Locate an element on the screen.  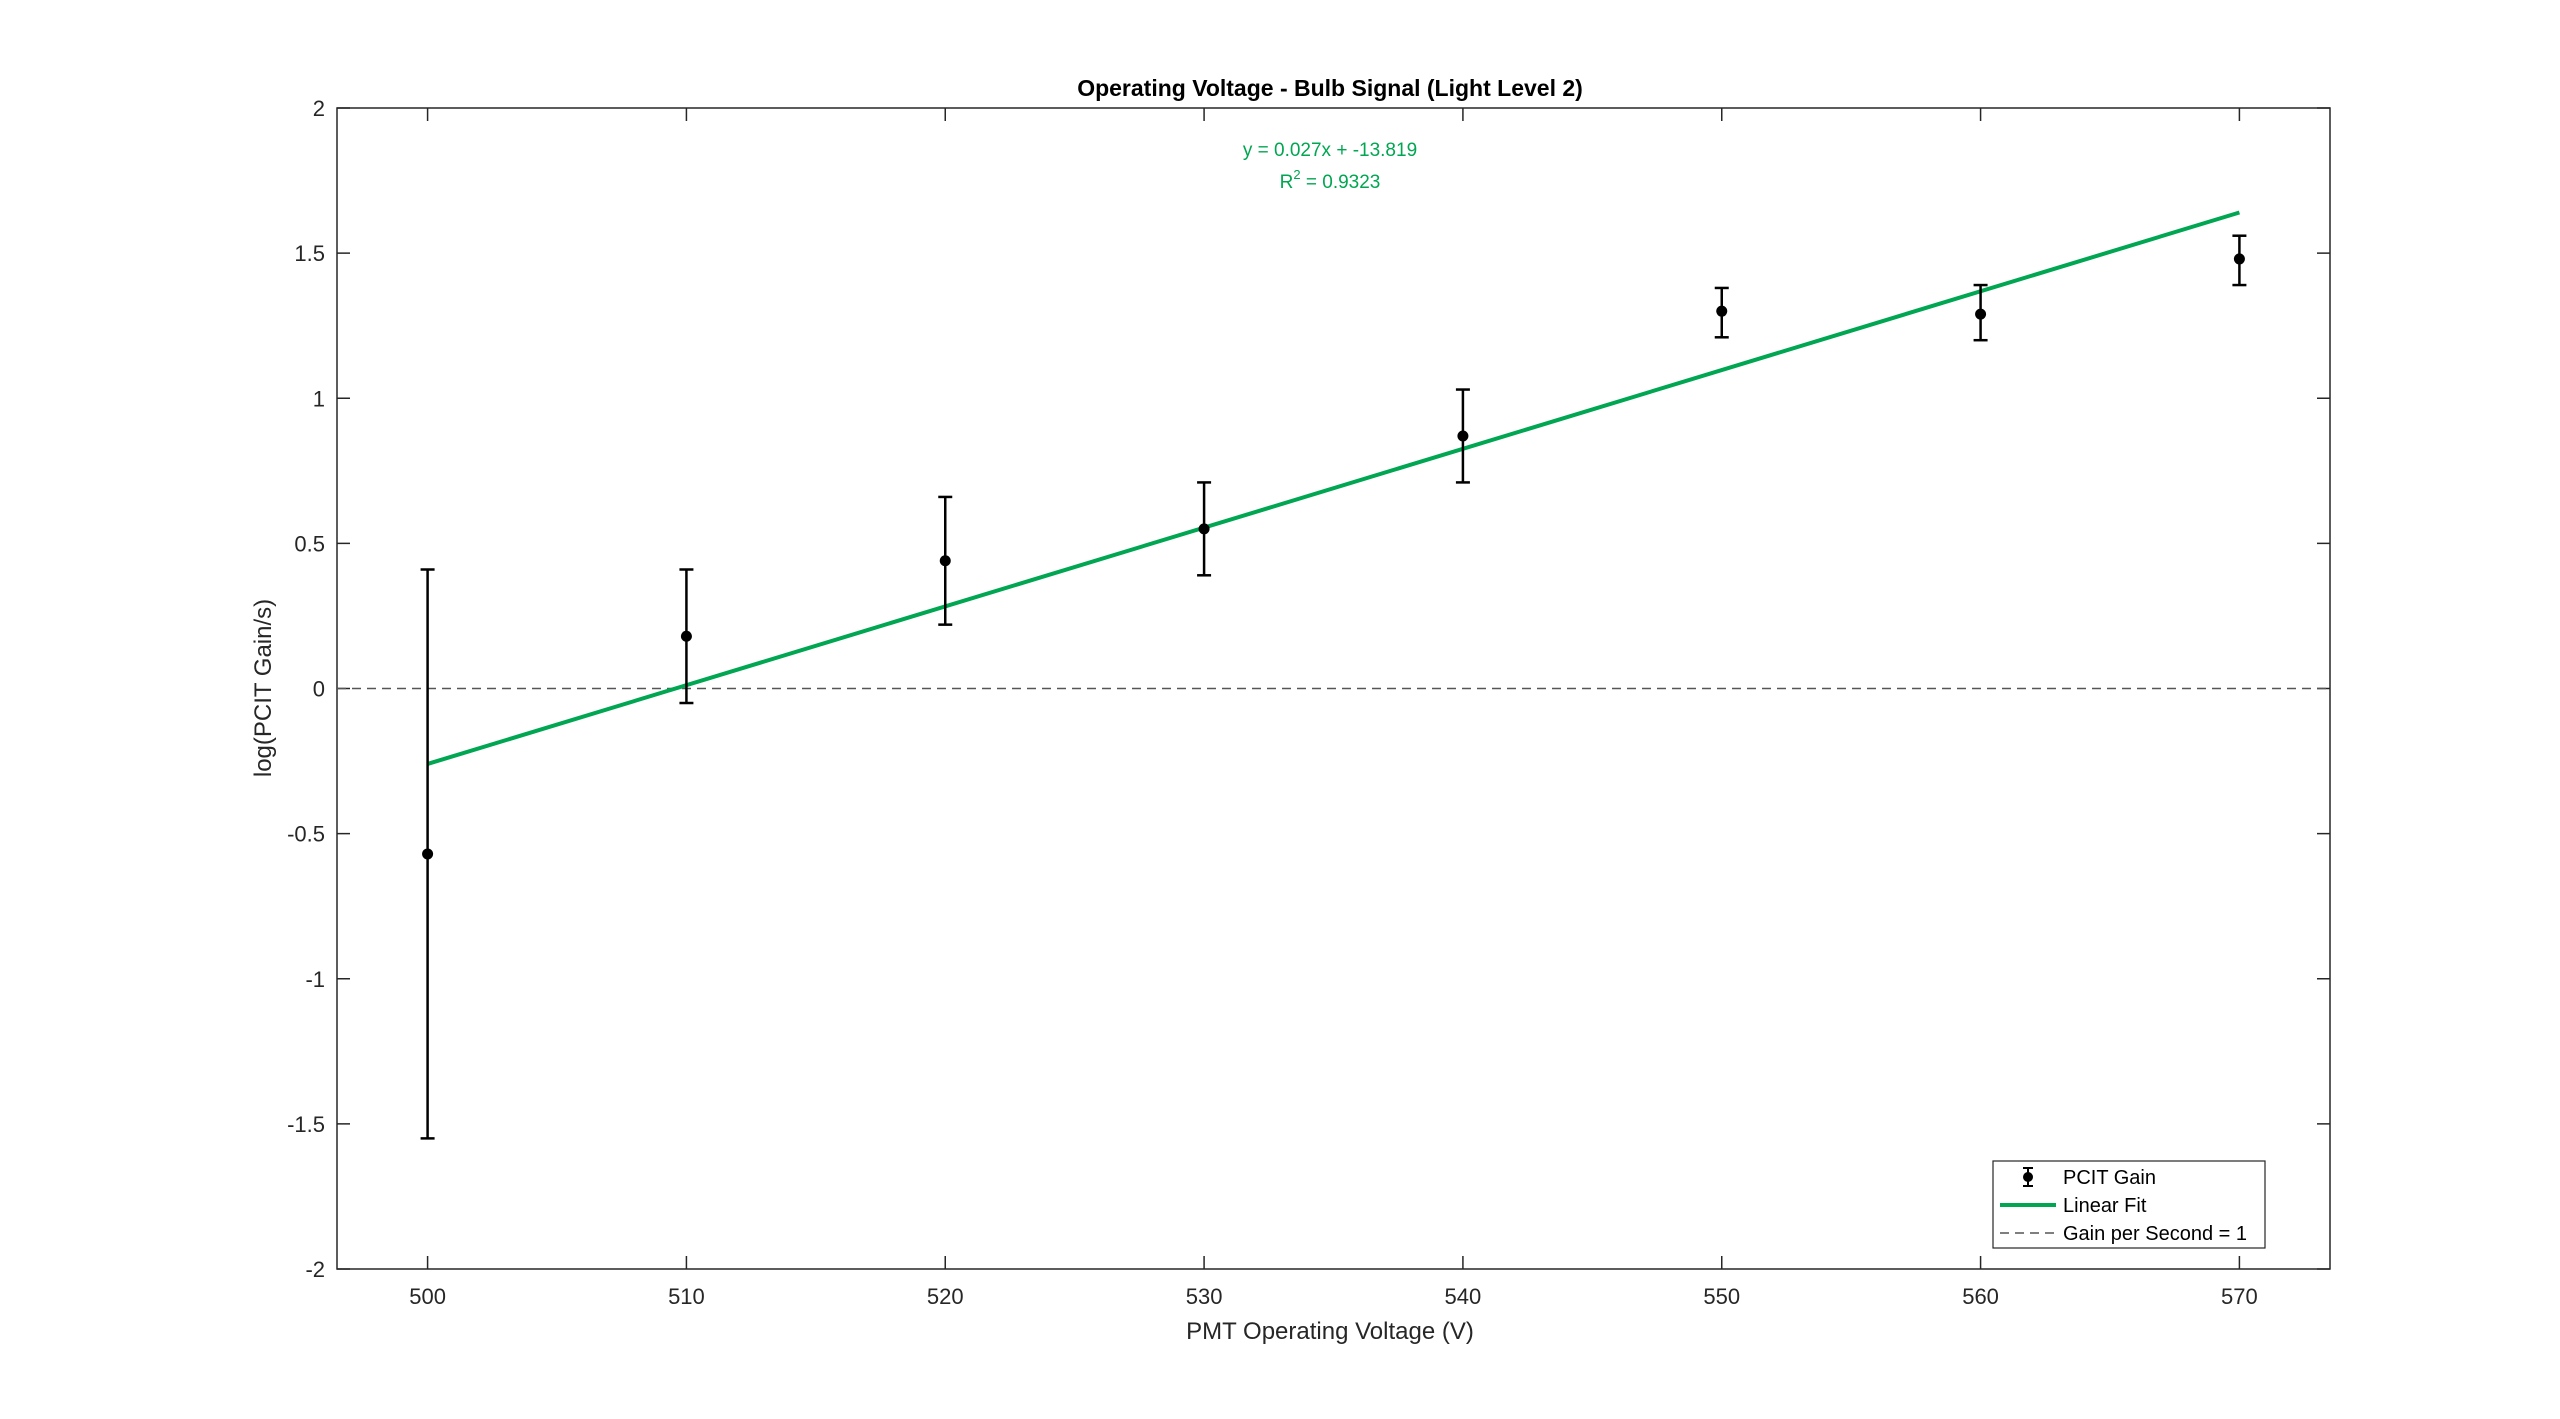
y-tick-labels: -2 -1.5 -1 -0.5 0 0.5 1 1.5 2 is located at coordinates (306, 689).